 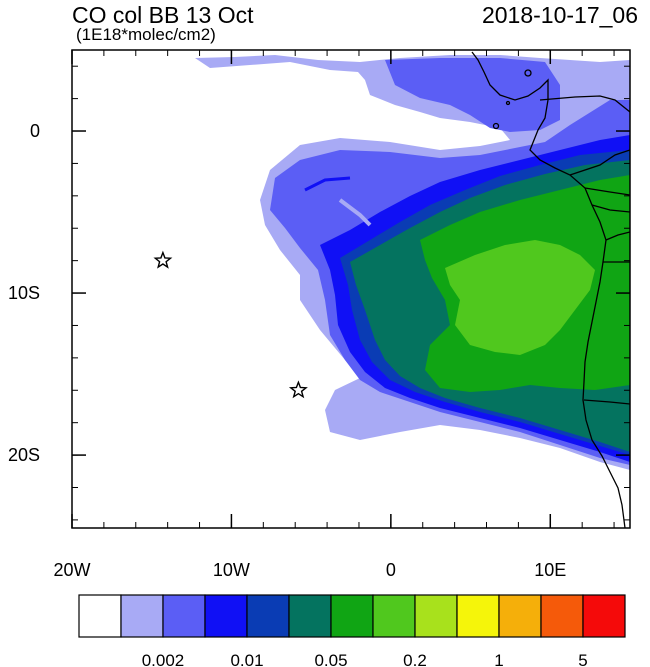 I want to click on colorbar-label: 1, so click(x=498, y=659).